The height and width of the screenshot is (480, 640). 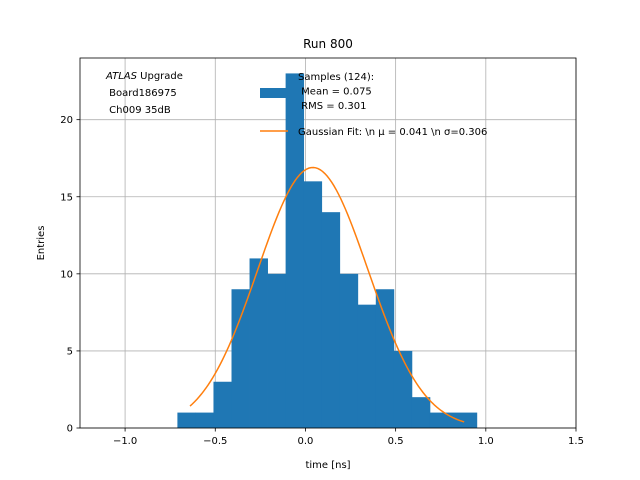 I want to click on x-tick-label: −1.0, so click(x=125, y=441).